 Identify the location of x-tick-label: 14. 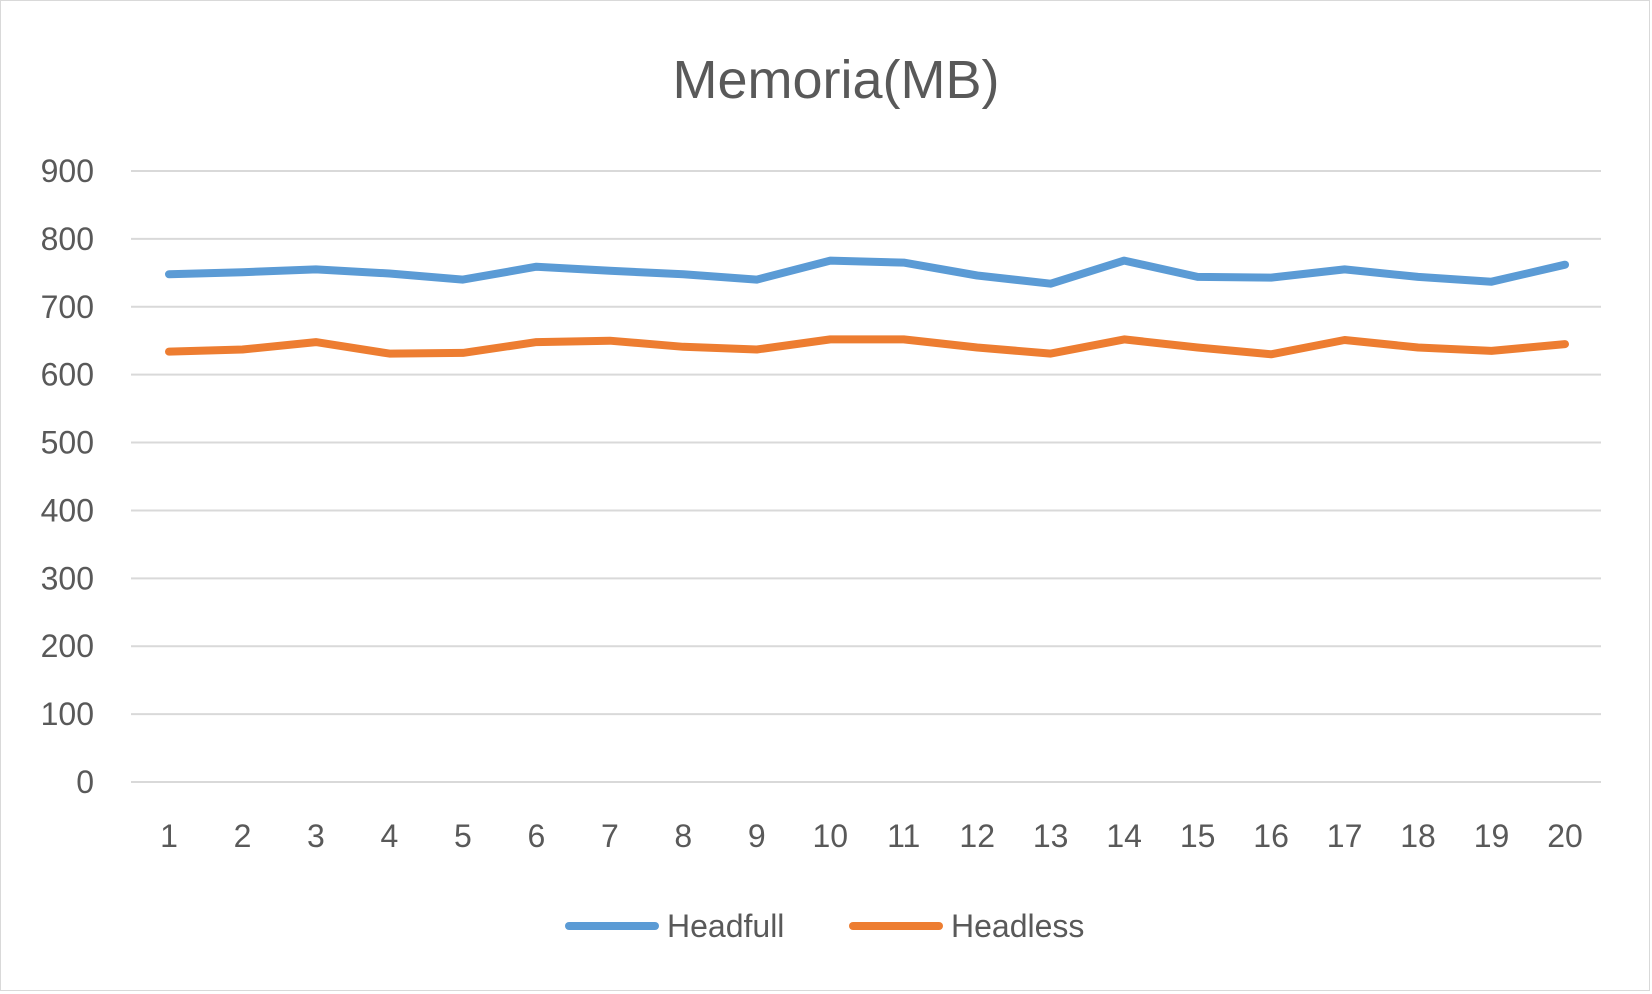
(1124, 836).